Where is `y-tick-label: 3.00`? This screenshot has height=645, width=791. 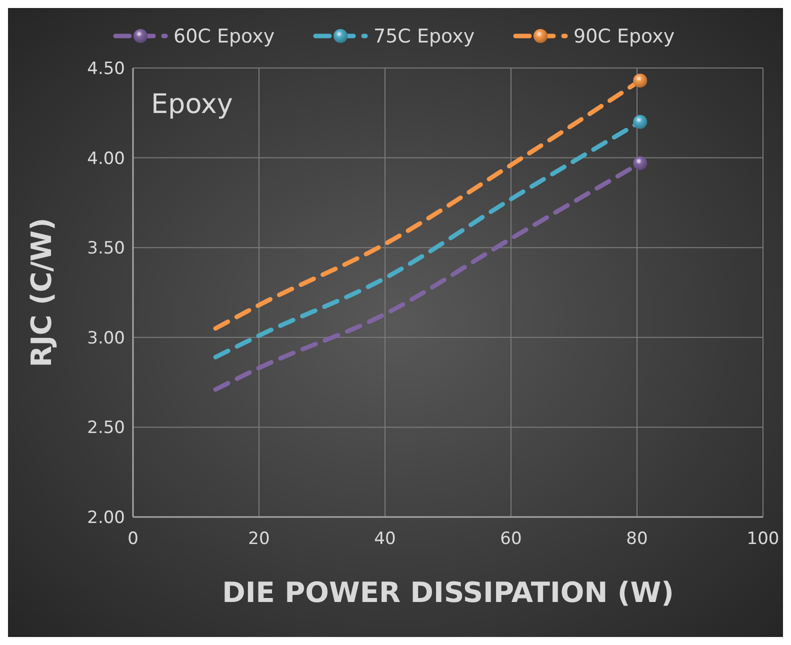 y-tick-label: 3.00 is located at coordinates (106, 338).